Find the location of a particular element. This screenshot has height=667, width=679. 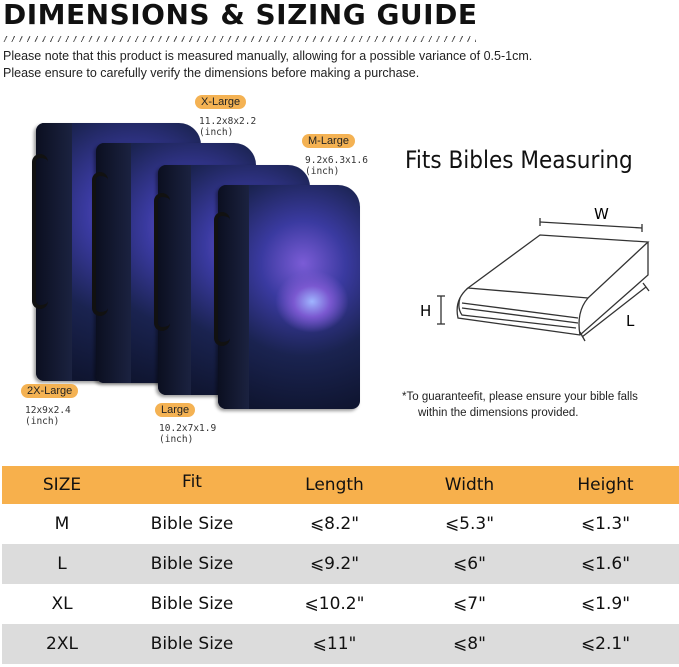

table-row: 2XL Bible Size ⩽11" ⩽8" ⩽2.1" is located at coordinates (340, 644).